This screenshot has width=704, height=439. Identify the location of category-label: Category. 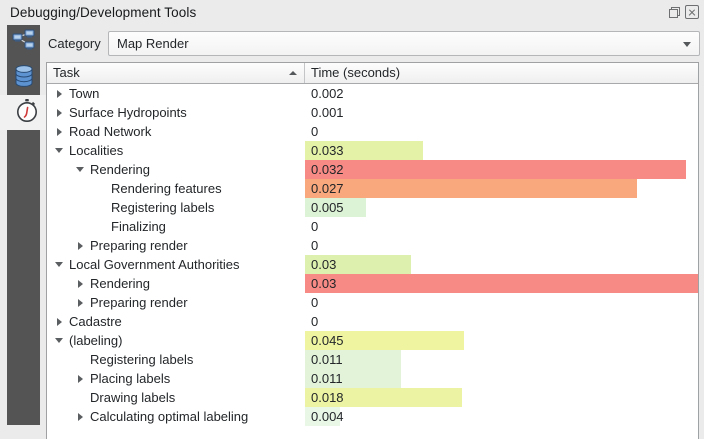
(74, 43).